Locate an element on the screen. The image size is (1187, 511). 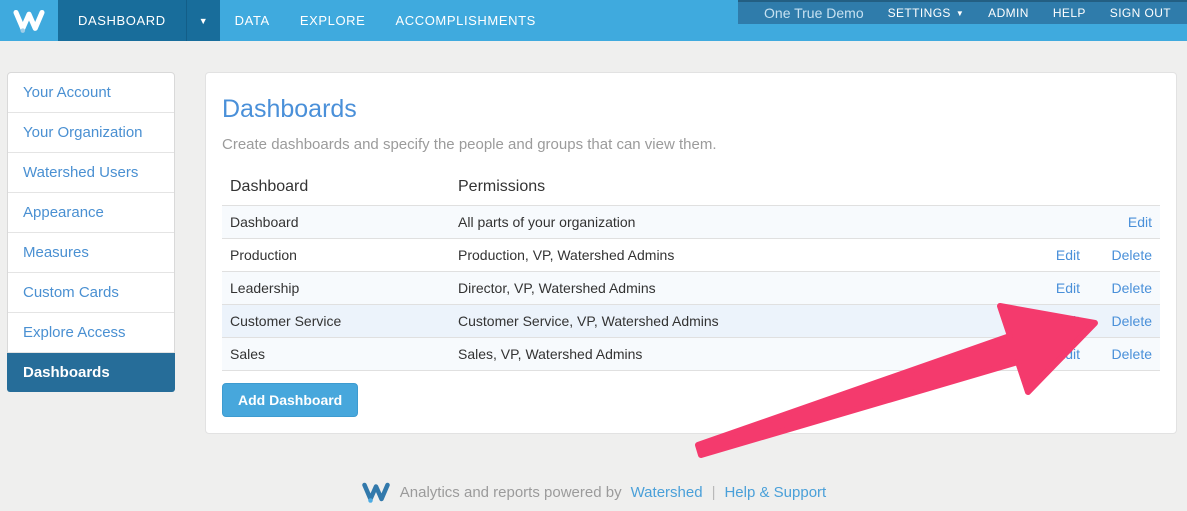
dashboard-dropdown-toggle: ▼ is located at coordinates (202, 20).